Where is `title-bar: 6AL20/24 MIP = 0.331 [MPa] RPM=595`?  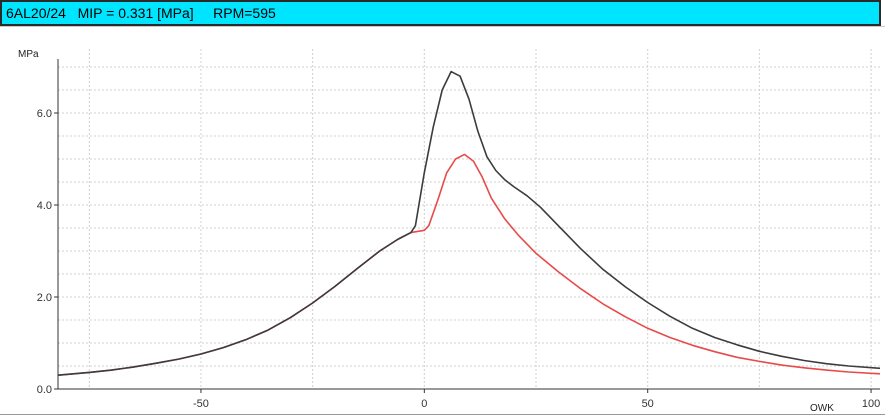
title-bar: 6AL20/24 MIP = 0.331 [MPa] RPM=595 is located at coordinates (440, 13).